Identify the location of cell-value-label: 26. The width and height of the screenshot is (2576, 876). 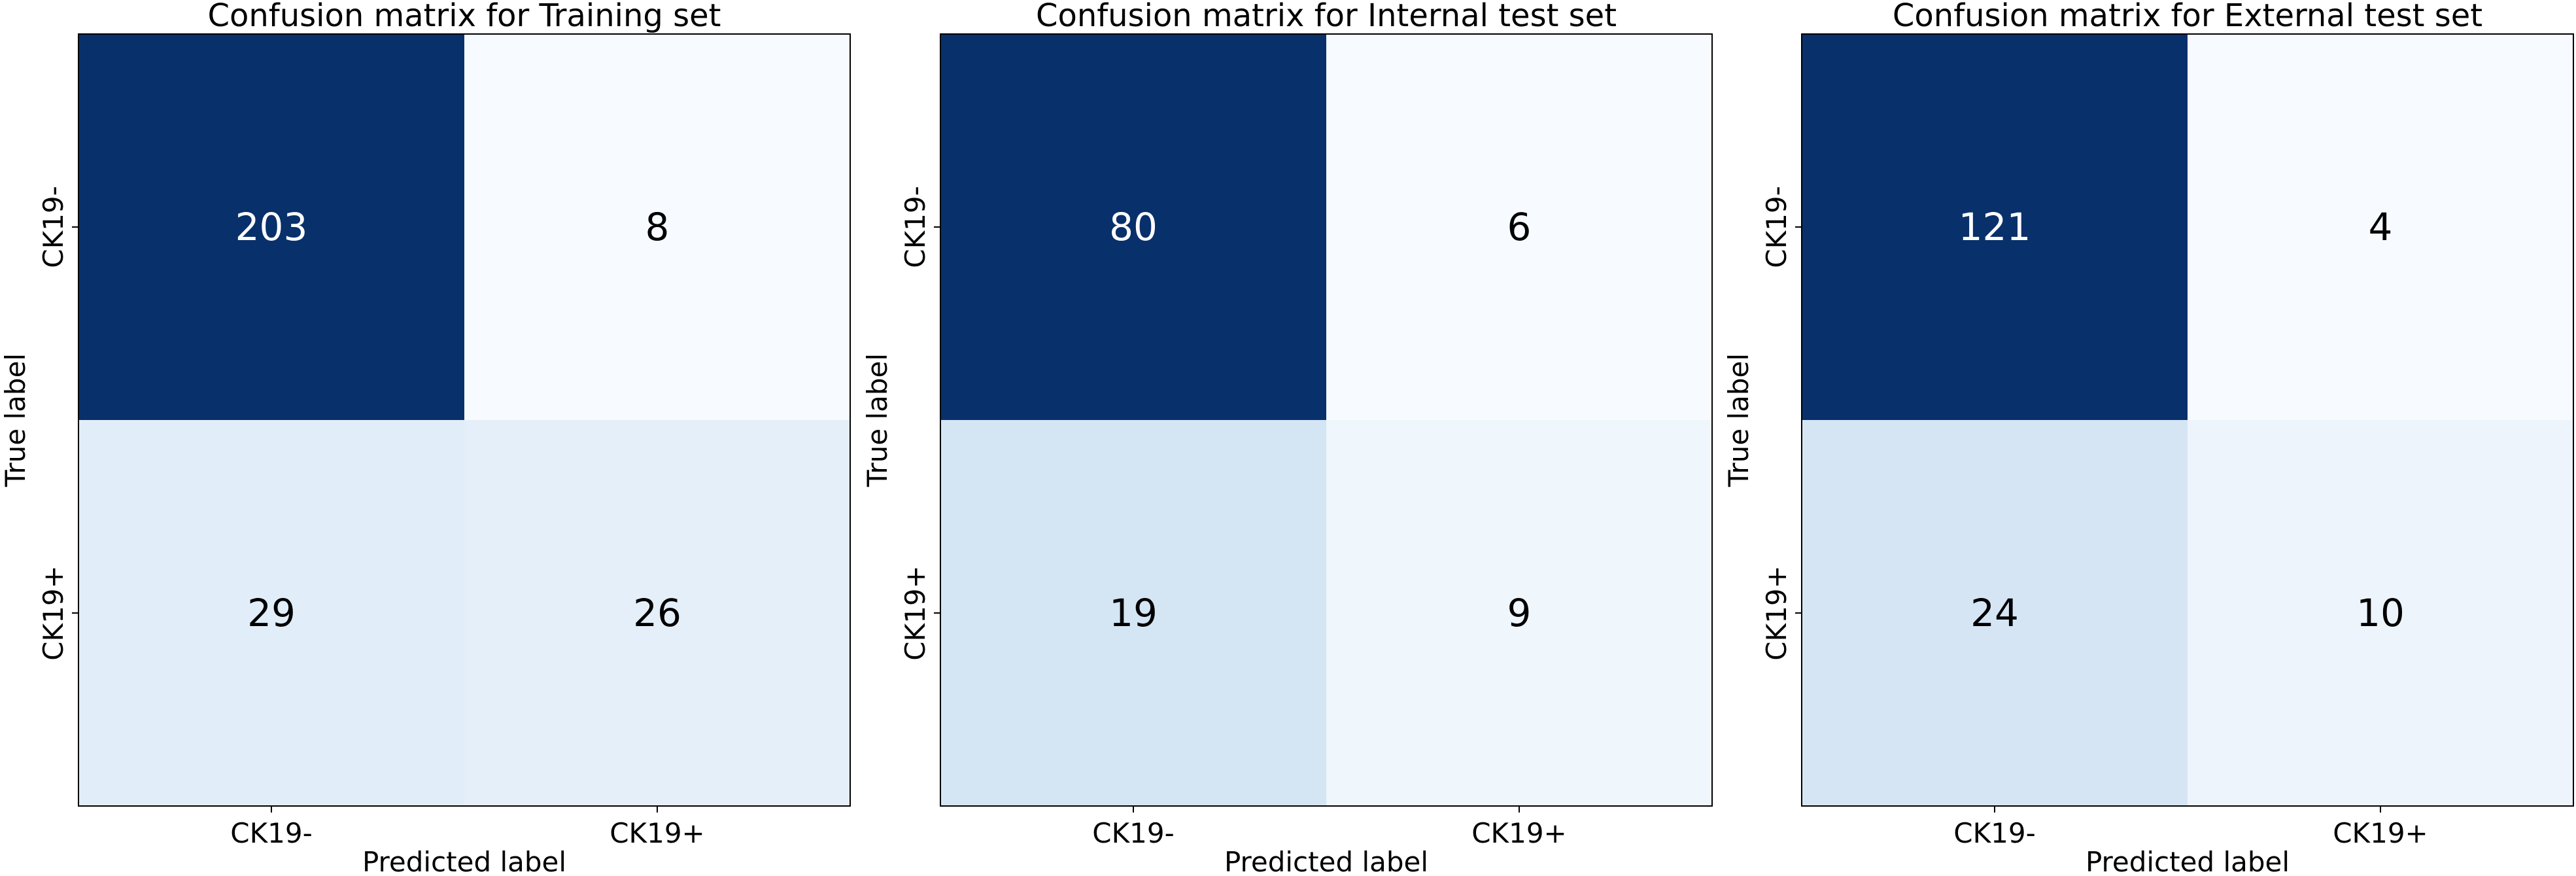
(657, 613).